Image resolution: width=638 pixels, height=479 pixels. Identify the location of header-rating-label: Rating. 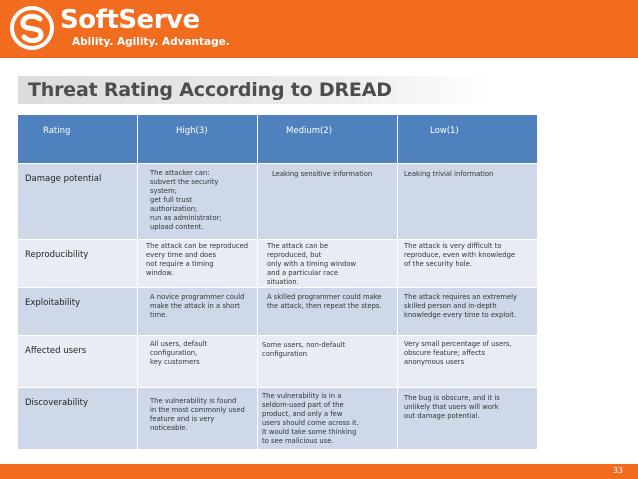
(57, 131).